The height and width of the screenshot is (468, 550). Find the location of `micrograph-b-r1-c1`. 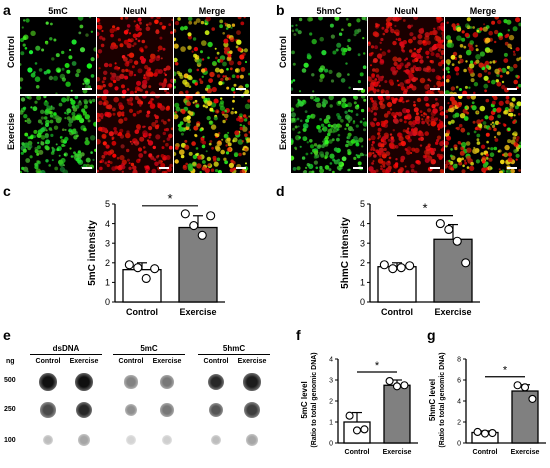

micrograph-b-r1-c1 is located at coordinates (406, 134).